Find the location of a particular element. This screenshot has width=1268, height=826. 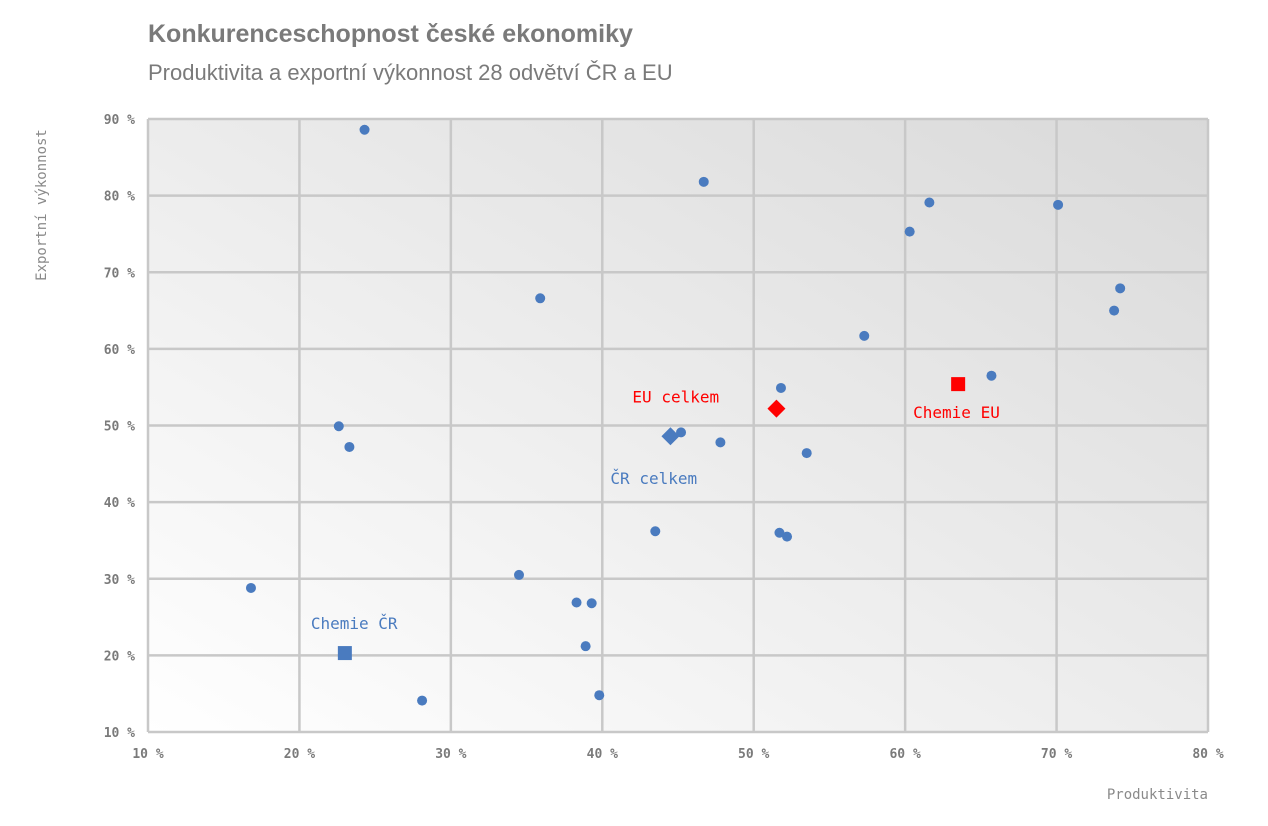

x-tick-label: 20 % is located at coordinates (299, 754).